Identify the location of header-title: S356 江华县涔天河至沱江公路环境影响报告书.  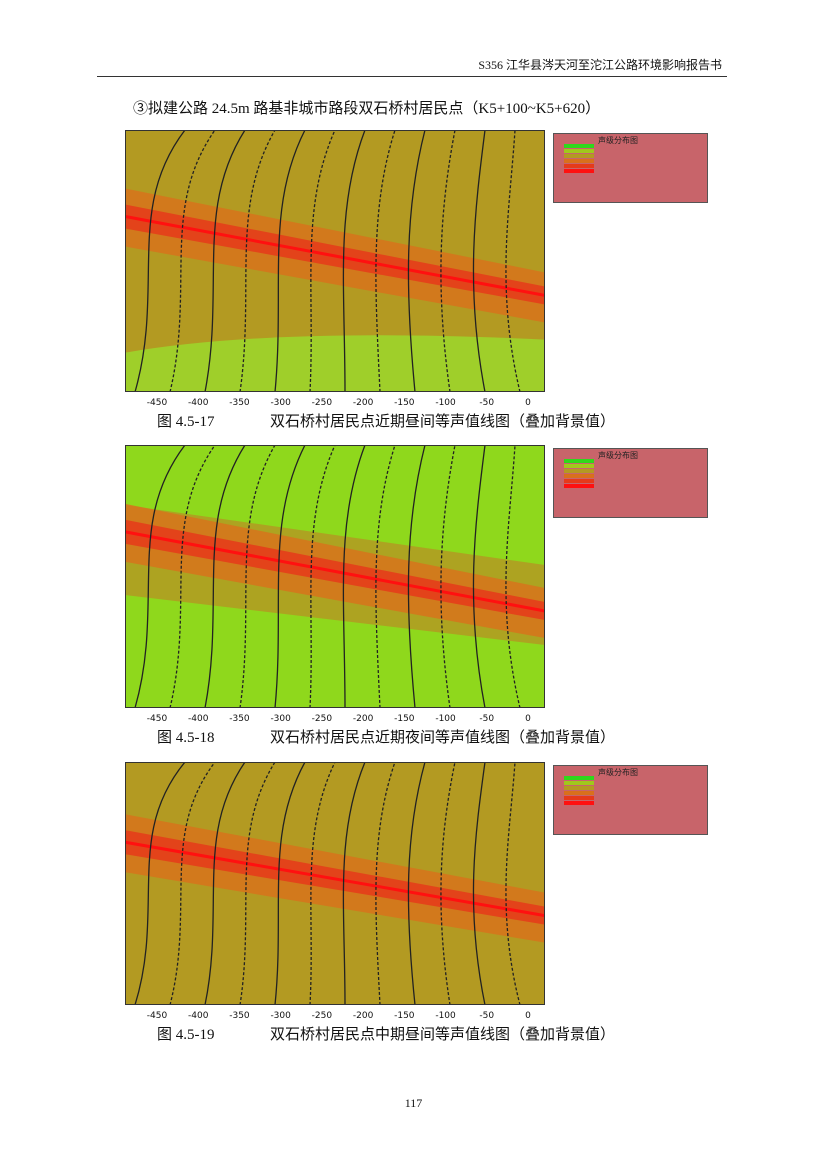
(600, 65).